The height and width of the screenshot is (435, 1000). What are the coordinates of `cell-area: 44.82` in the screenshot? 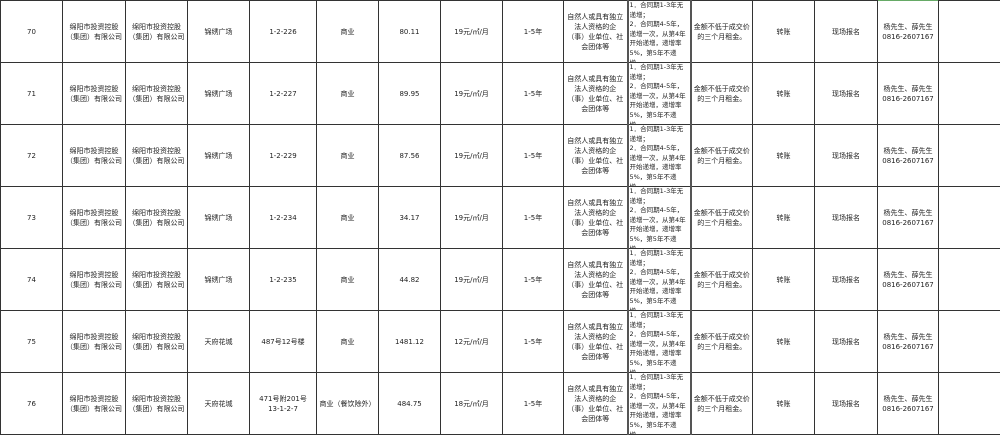 It's located at (410, 280).